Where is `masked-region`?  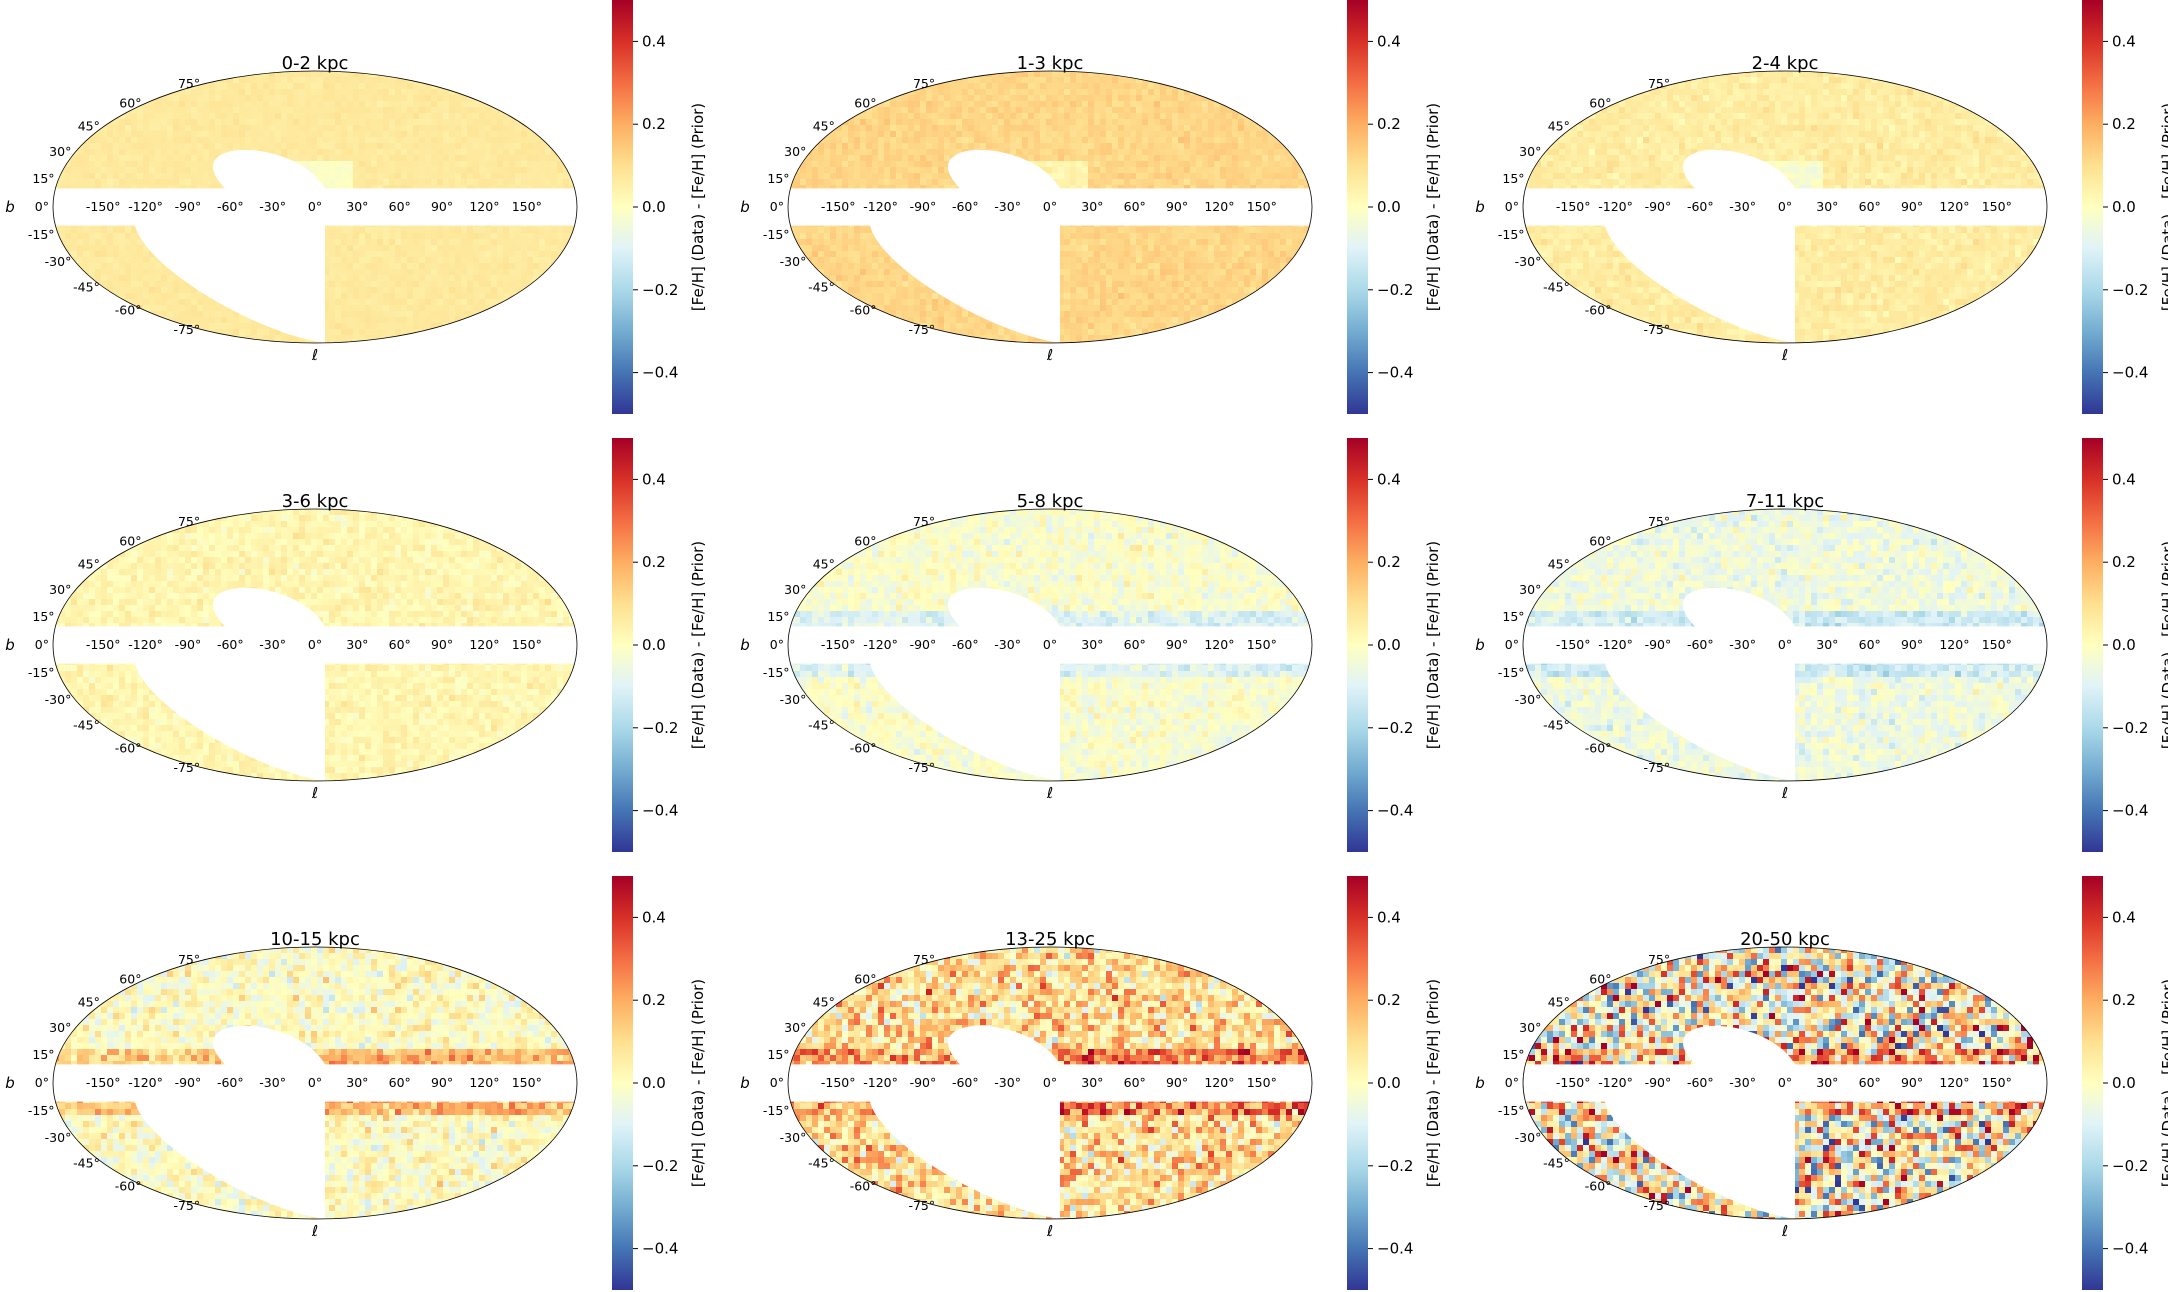 masked-region is located at coordinates (230, 246).